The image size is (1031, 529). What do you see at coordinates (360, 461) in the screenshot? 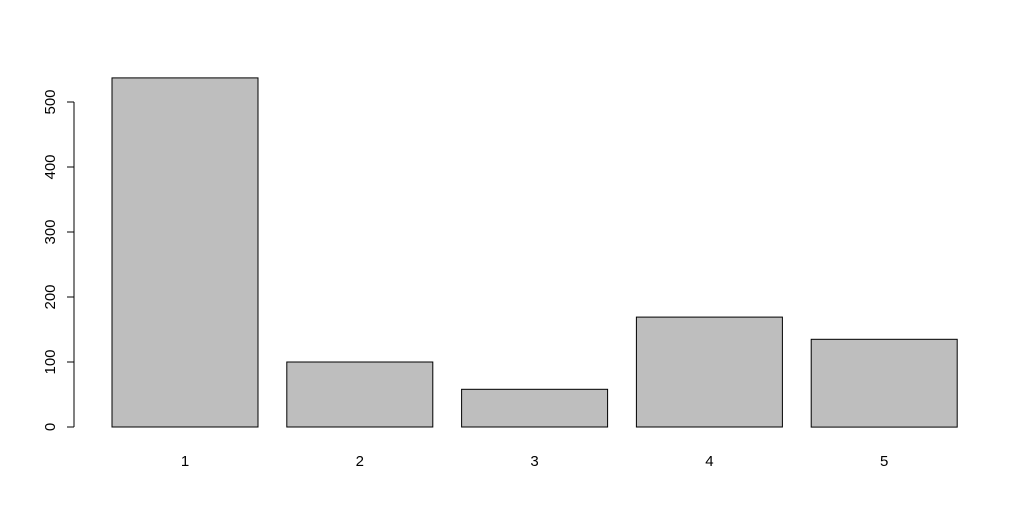
I see `x-tick-label: 2` at bounding box center [360, 461].